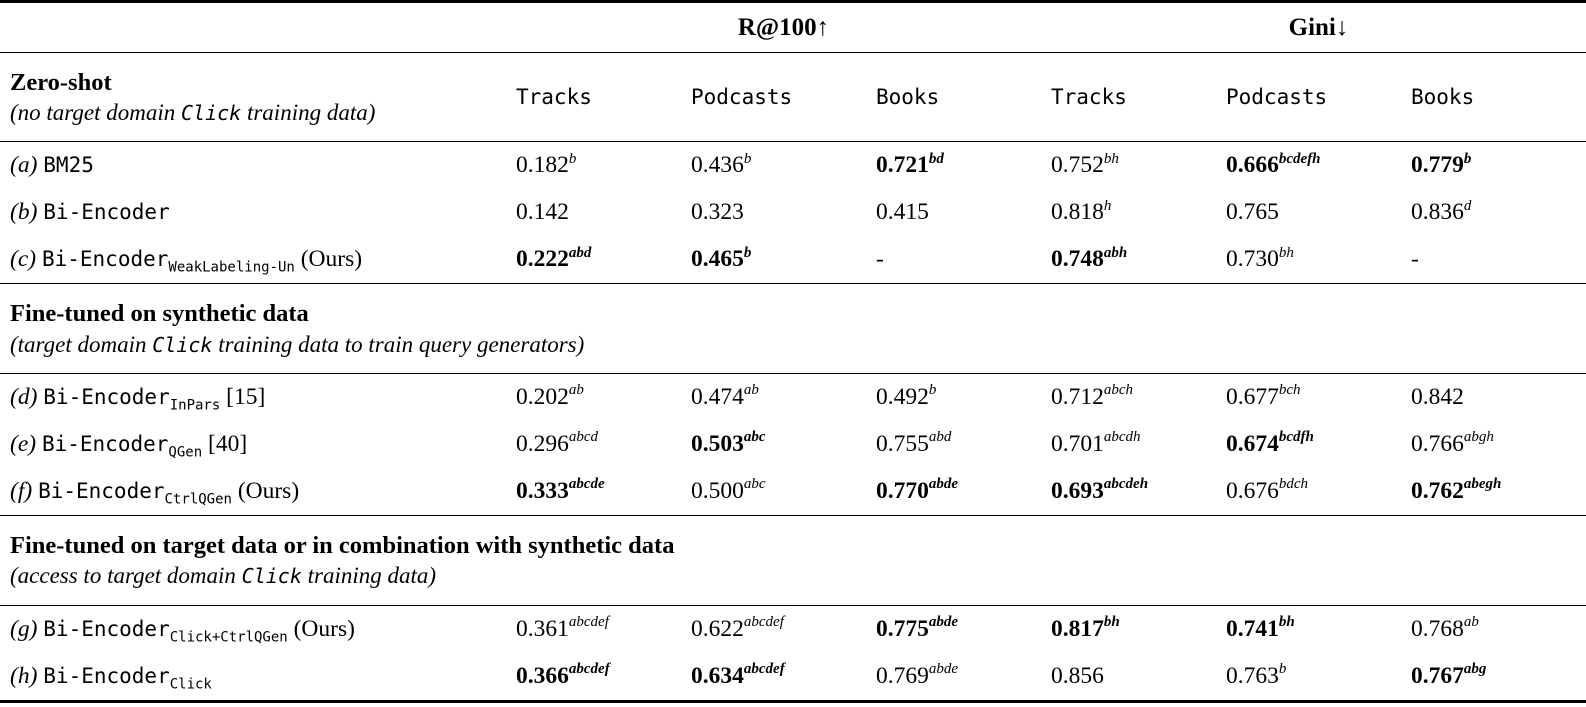 The height and width of the screenshot is (707, 1586). Describe the element at coordinates (1318, 629) in the screenshot. I see `metric-value-cell: 0.741bh` at that location.